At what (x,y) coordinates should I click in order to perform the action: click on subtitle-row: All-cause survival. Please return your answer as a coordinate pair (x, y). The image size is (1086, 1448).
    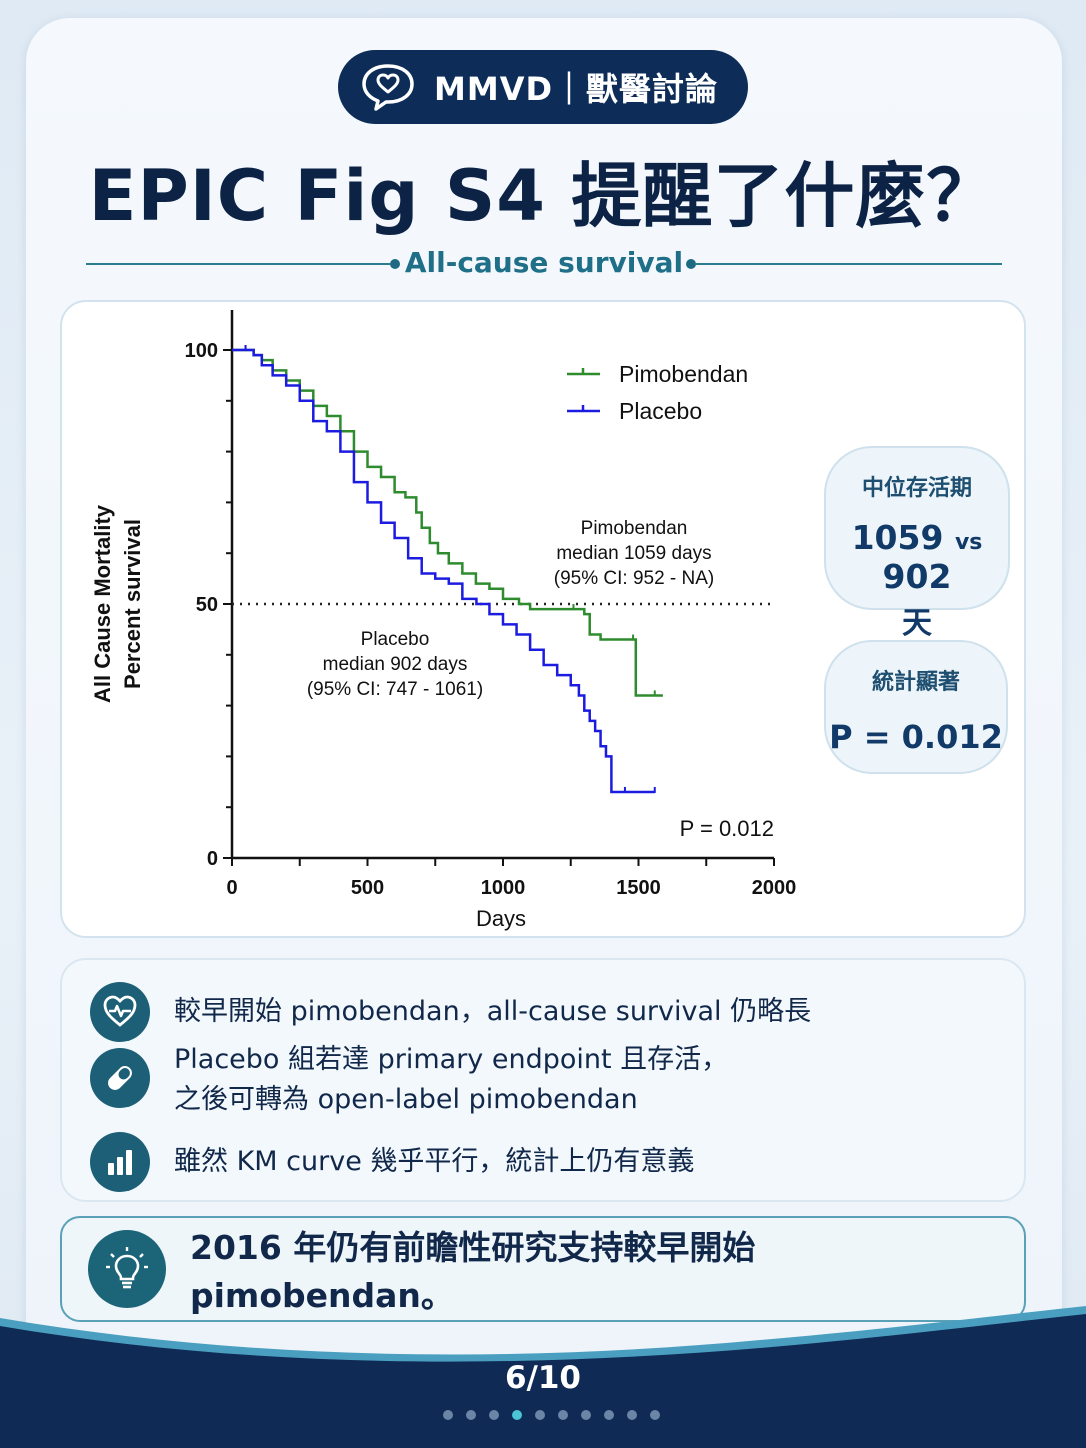
    Looking at the image, I should click on (544, 266).